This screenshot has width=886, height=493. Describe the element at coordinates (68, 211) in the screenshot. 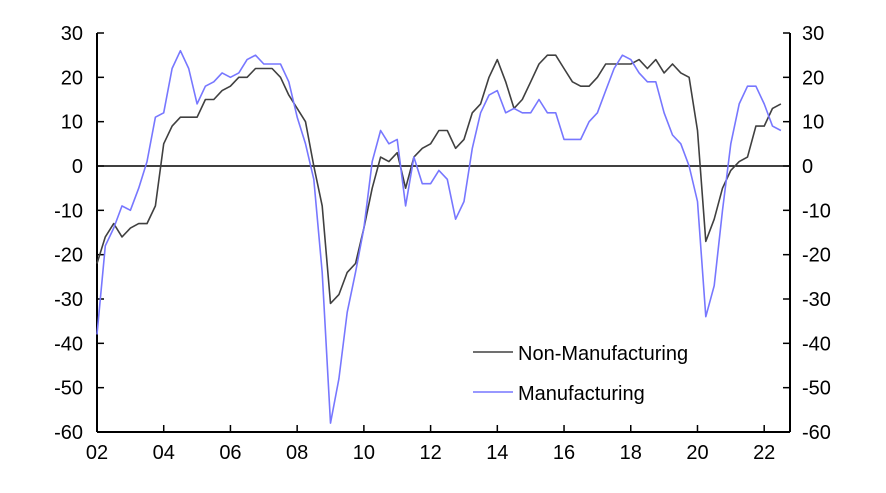

I see `left-y-tick-label: -10` at that location.